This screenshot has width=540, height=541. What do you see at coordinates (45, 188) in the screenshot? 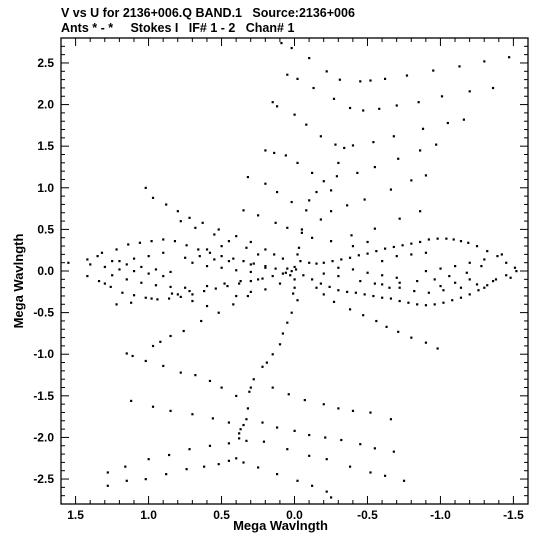
I see `y-tick-label: 1.0` at bounding box center [45, 188].